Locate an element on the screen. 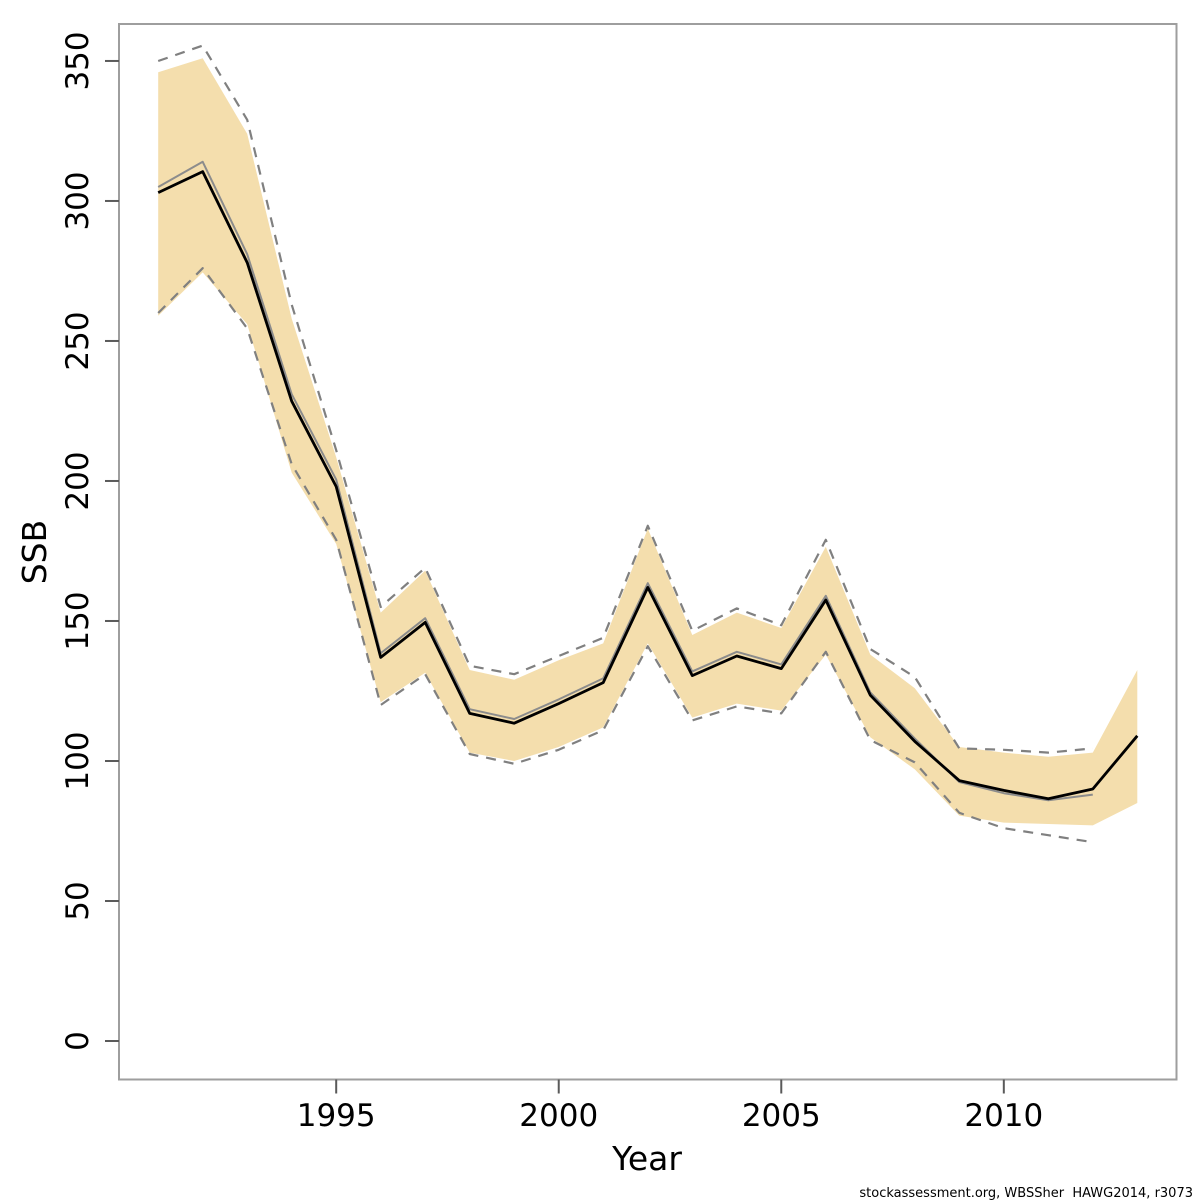  x-tick-label: 2005 is located at coordinates (781, 1116).